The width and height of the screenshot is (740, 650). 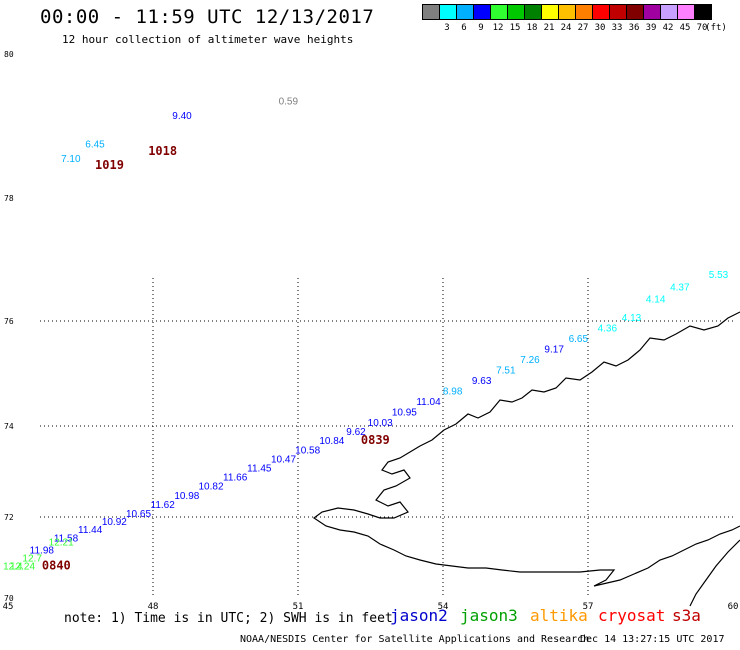 What do you see at coordinates (114, 522) in the screenshot?
I see `wave-height-label: 10.92` at bounding box center [114, 522].